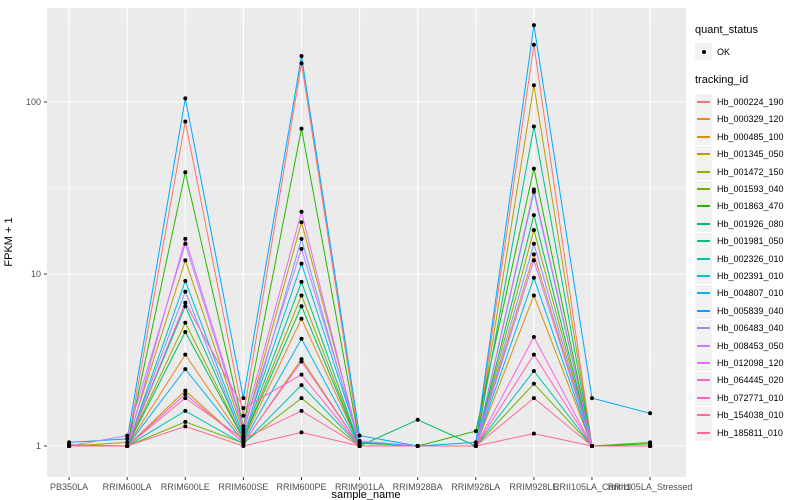 Image resolution: width=800 pixels, height=500 pixels. What do you see at coordinates (747, 42) in the screenshot?
I see `legend-quant-status: quant_status OK` at bounding box center [747, 42].